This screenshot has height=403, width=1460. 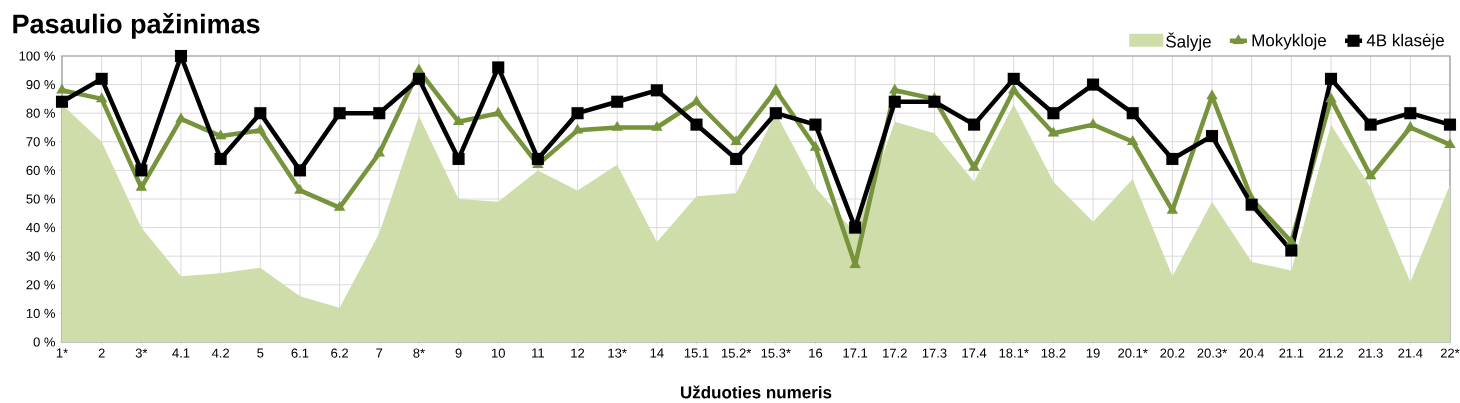 What do you see at coordinates (1188, 41) in the screenshot?
I see `legend-label: Šalyje` at bounding box center [1188, 41].